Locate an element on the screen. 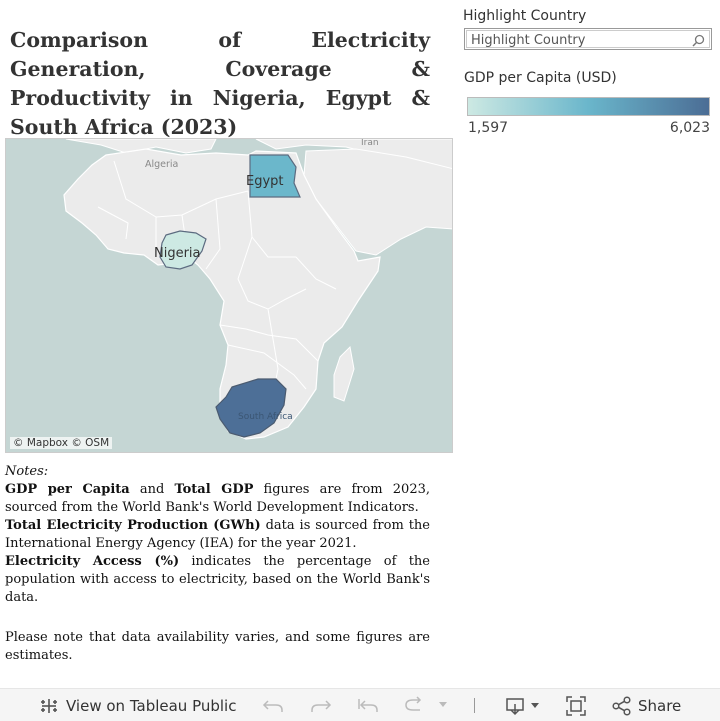 This screenshot has height=721, width=720. search-icon is located at coordinates (698, 40).